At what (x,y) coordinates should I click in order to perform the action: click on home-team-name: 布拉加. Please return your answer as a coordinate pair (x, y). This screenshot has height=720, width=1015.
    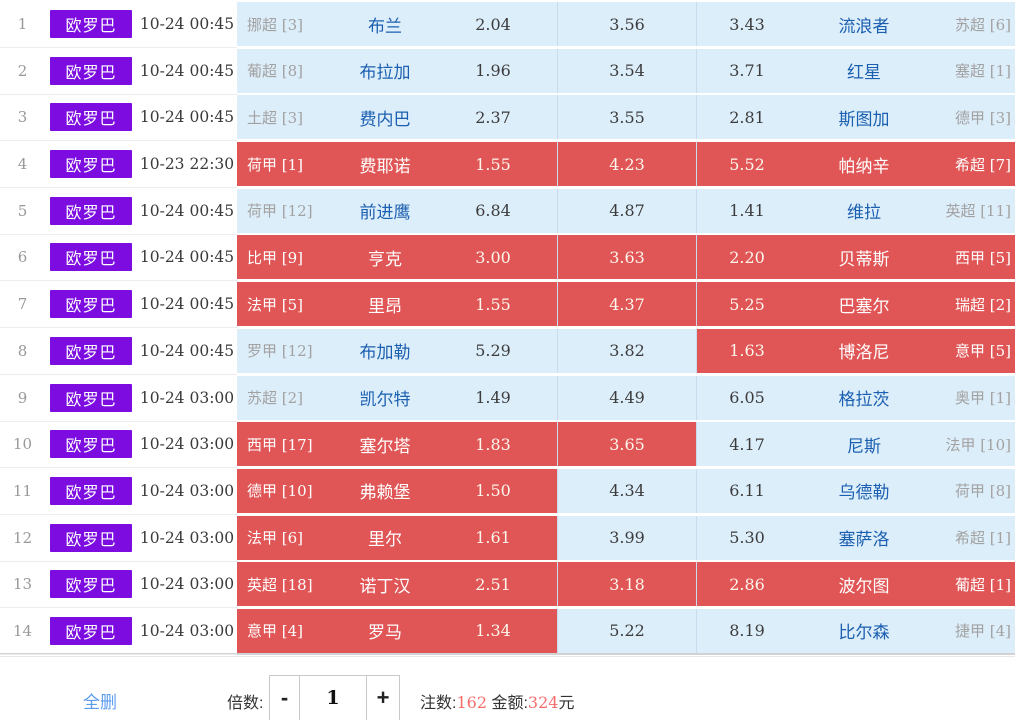
    Looking at the image, I should click on (385, 73).